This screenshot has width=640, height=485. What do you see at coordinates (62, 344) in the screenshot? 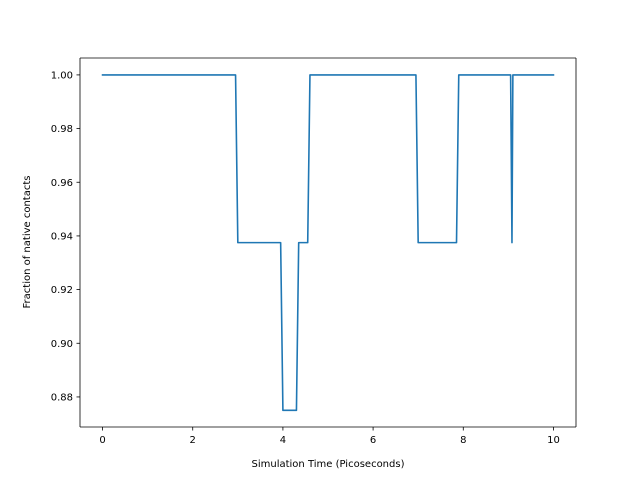
I see `y-tick-label: 0.90` at bounding box center [62, 344].